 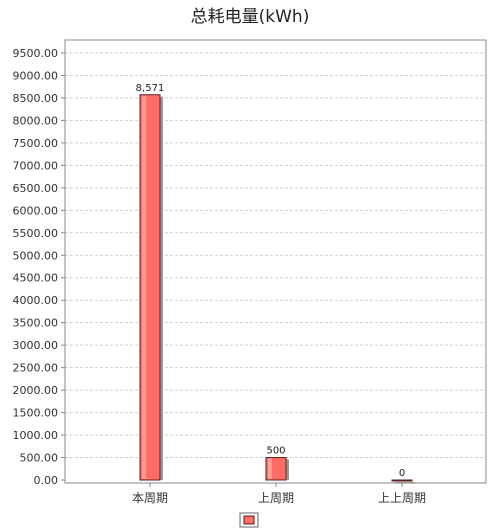 I want to click on y-tick-label: 3500.00, so click(x=36, y=323).